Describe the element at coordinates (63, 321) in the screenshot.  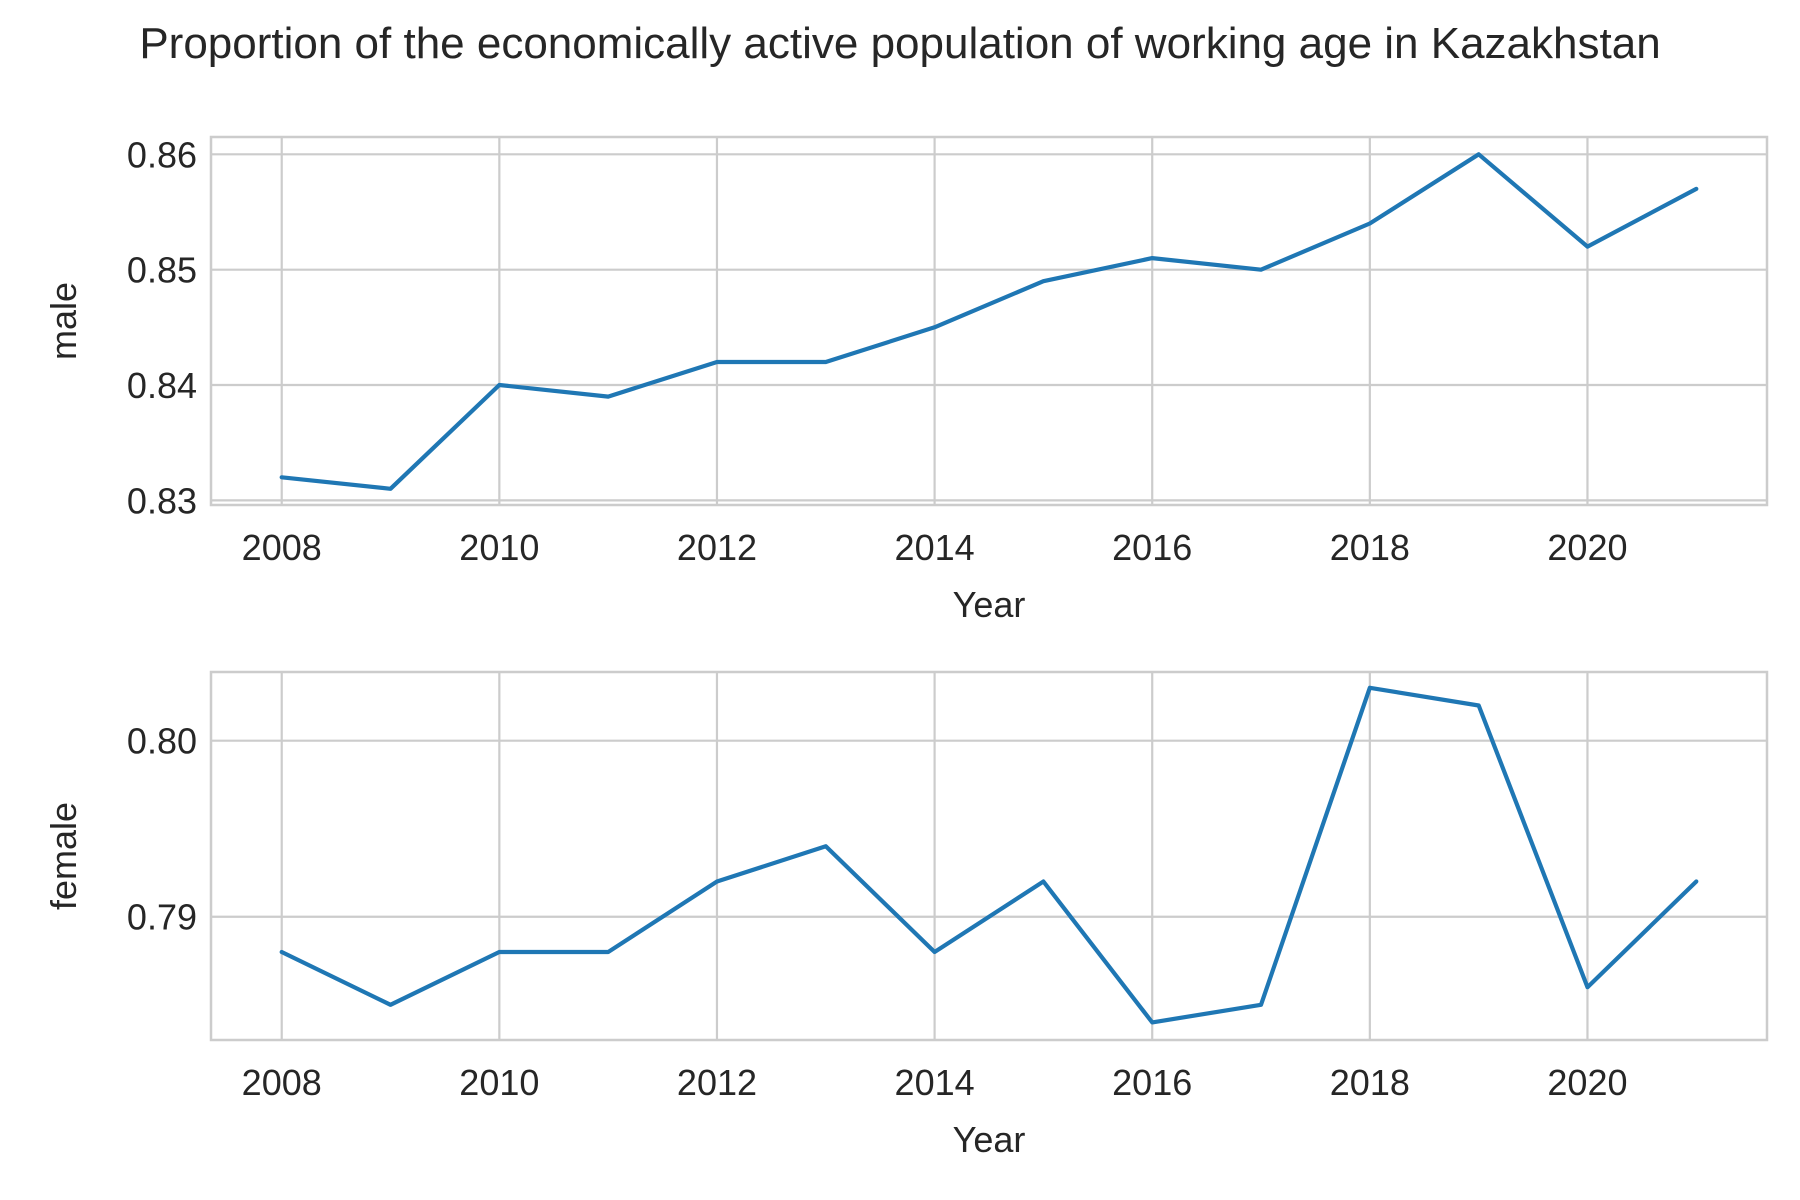
I see `y-axis-label: male` at that location.